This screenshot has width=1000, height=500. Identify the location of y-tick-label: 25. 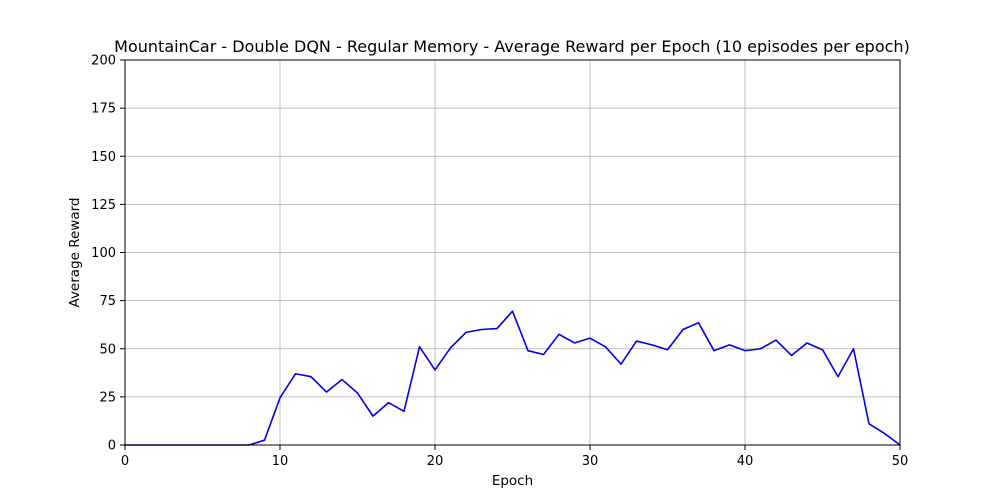
(107, 397).